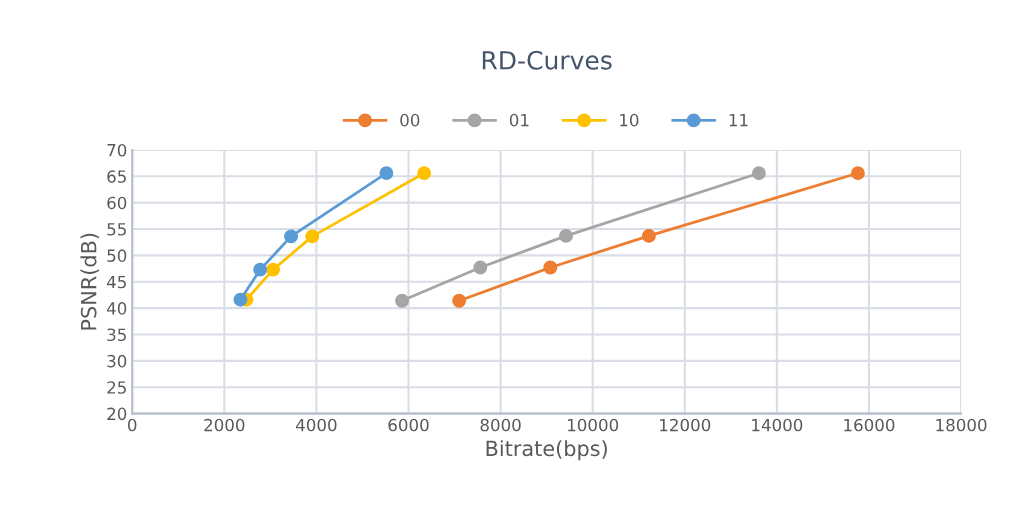 The image size is (1017, 517). What do you see at coordinates (116, 387) in the screenshot?
I see `y-tick-label: 25` at bounding box center [116, 387].